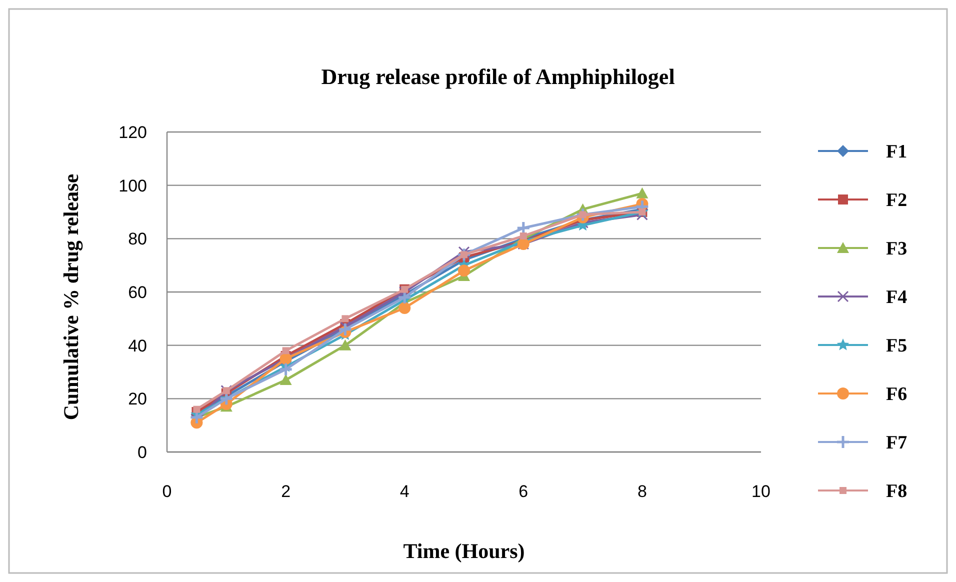 This screenshot has height=582, width=956. Describe the element at coordinates (897, 152) in the screenshot. I see `legend-label: F1` at that location.